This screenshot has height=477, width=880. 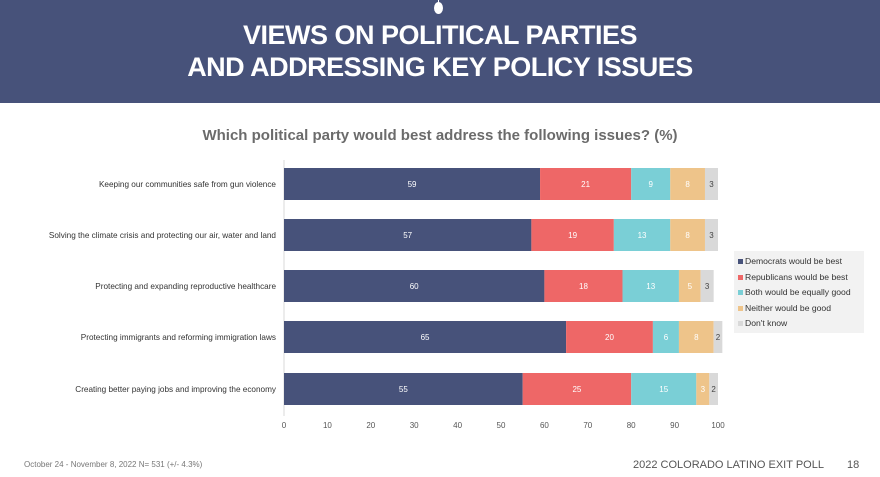 I want to click on x-tick-label: 30, so click(x=414, y=425).